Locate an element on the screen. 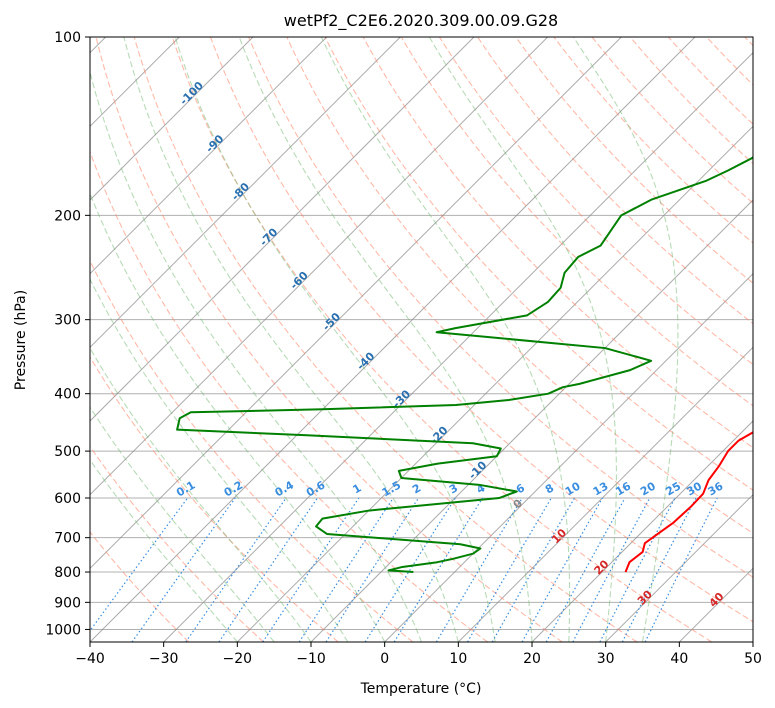 The width and height of the screenshot is (775, 708). x-tick-label: −40 is located at coordinates (90, 659).